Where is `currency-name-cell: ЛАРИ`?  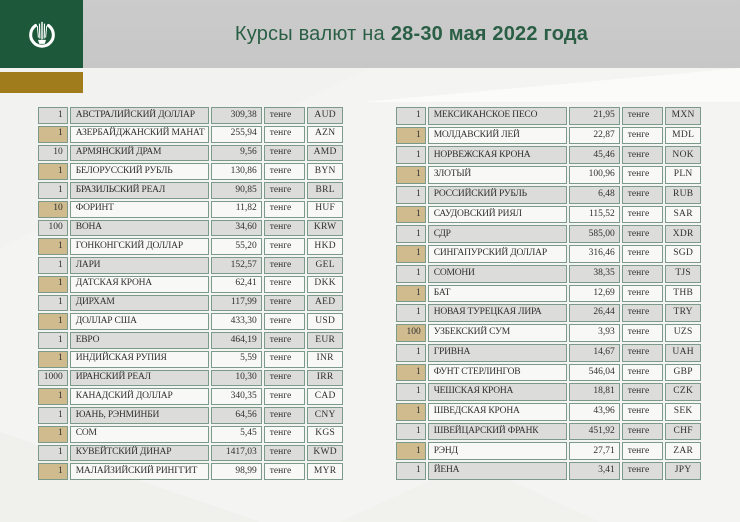 currency-name-cell: ЛАРИ is located at coordinates (139, 265).